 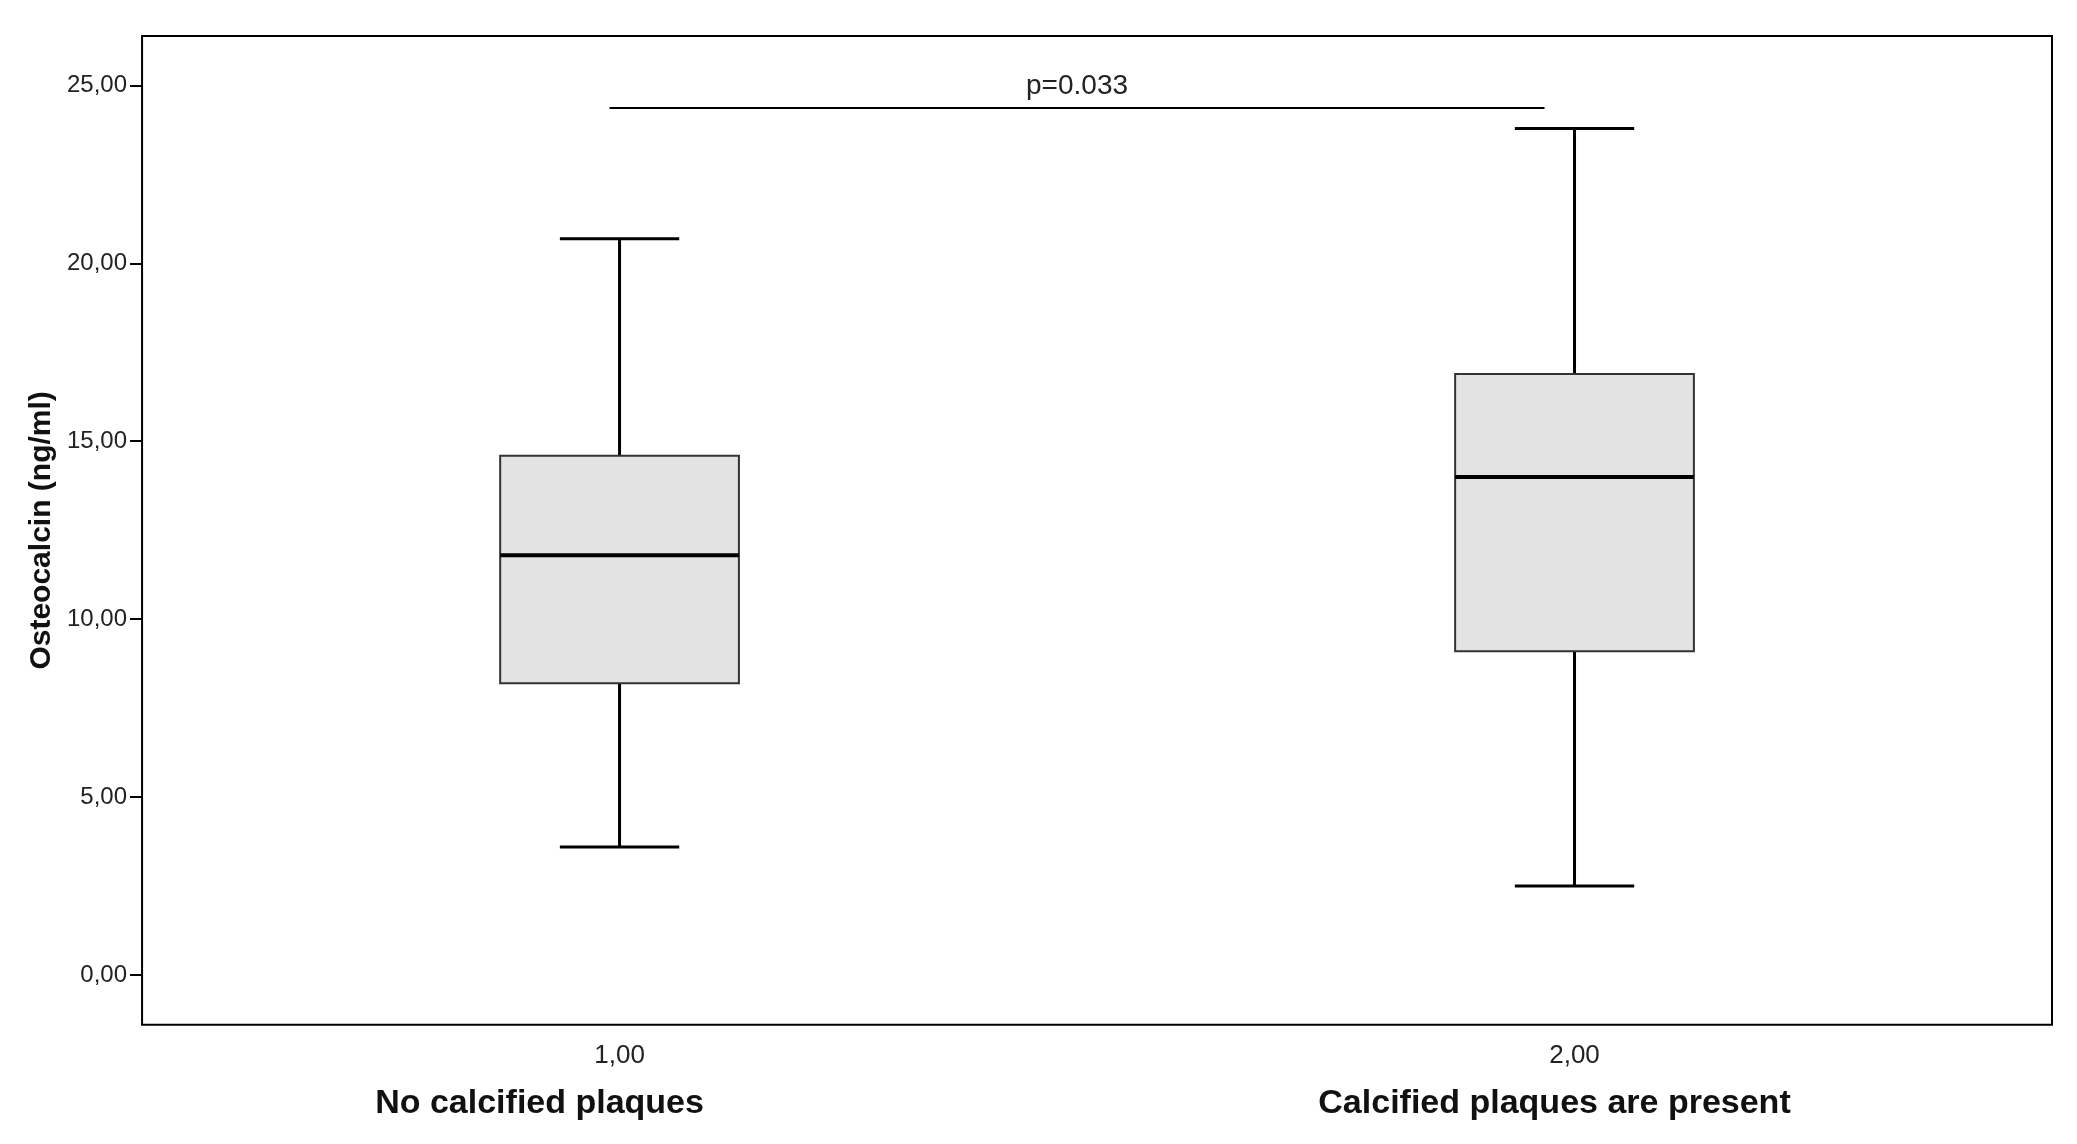 What do you see at coordinates (1574, 1053) in the screenshot?
I see `x-tick-label: 2,00` at bounding box center [1574, 1053].